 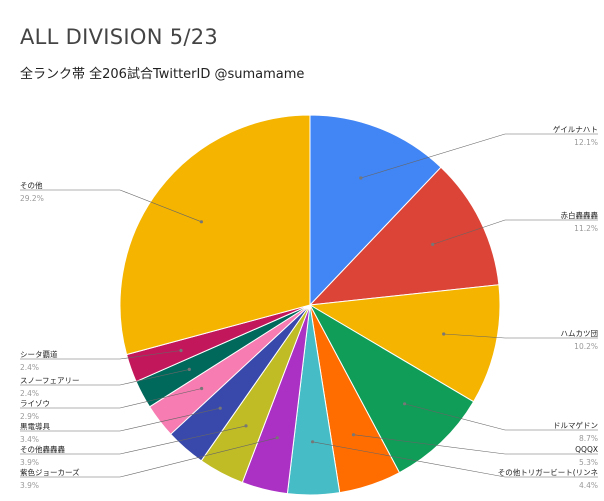 I want to click on slice-percent: 2.9%, so click(x=29, y=416).